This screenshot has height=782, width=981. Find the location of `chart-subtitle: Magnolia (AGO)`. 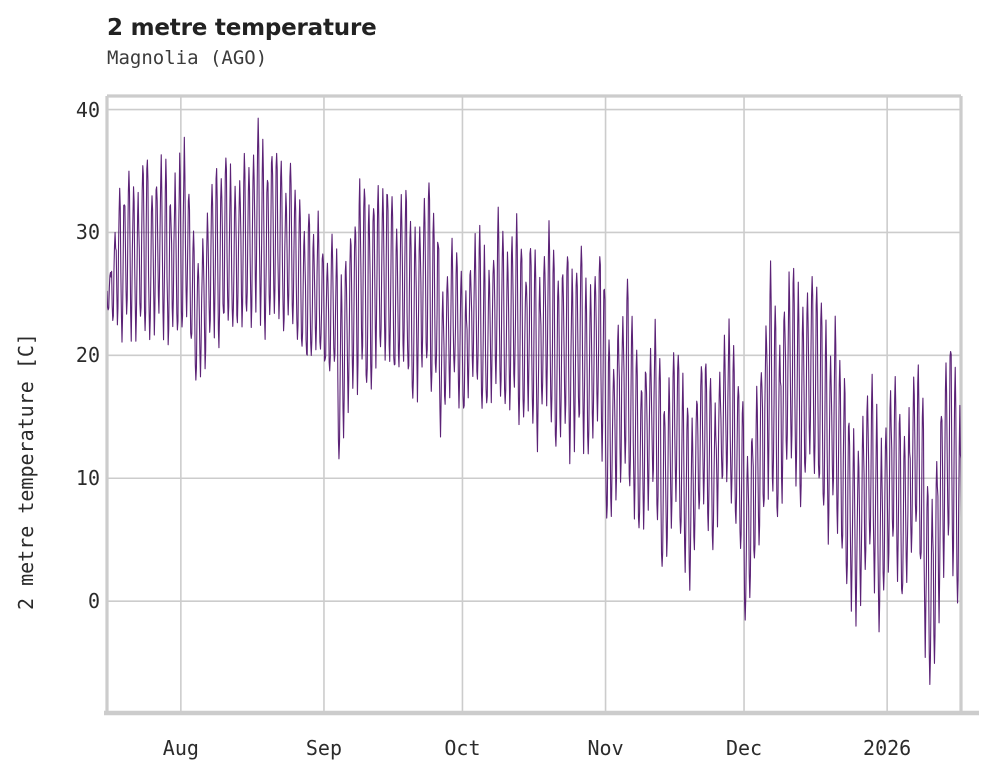

chart-subtitle: Magnolia (AGO) is located at coordinates (187, 58).